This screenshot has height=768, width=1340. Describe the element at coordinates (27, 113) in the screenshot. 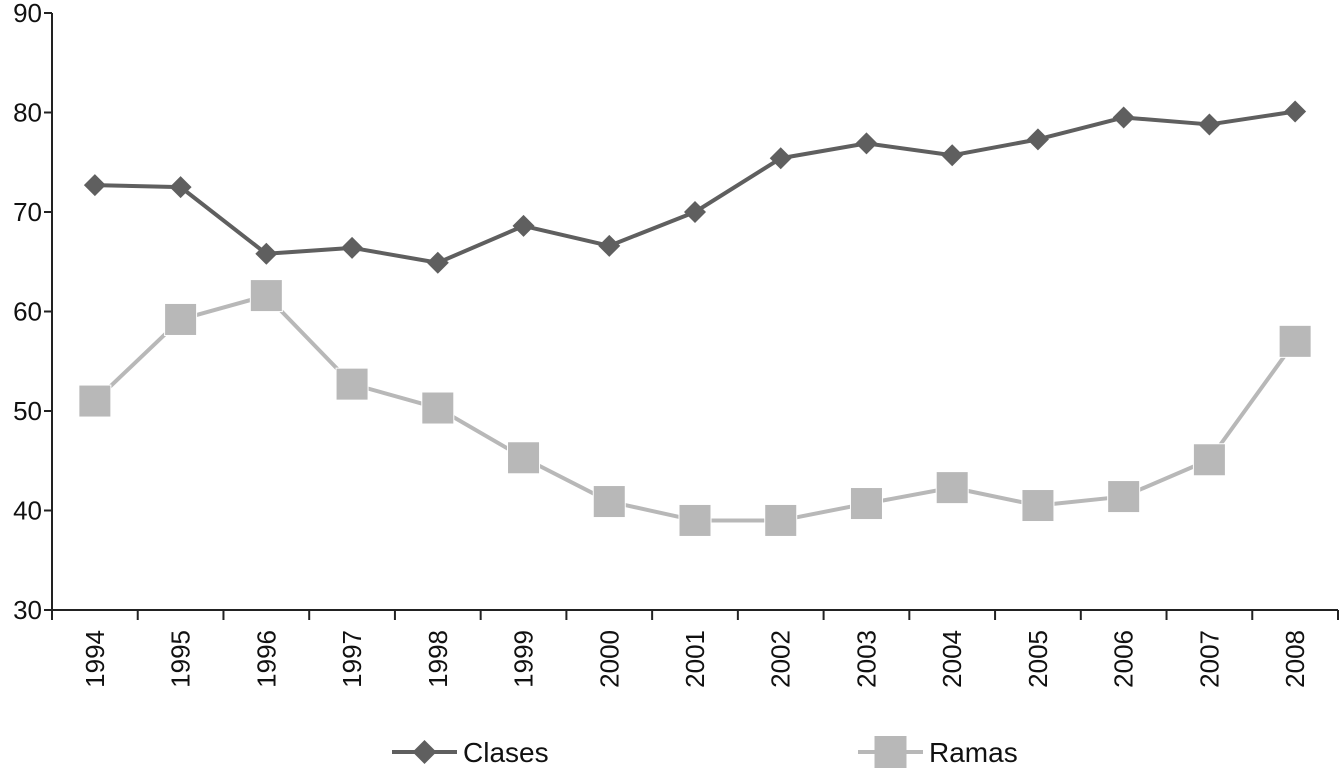

I see `y-tick-label: 80` at that location.